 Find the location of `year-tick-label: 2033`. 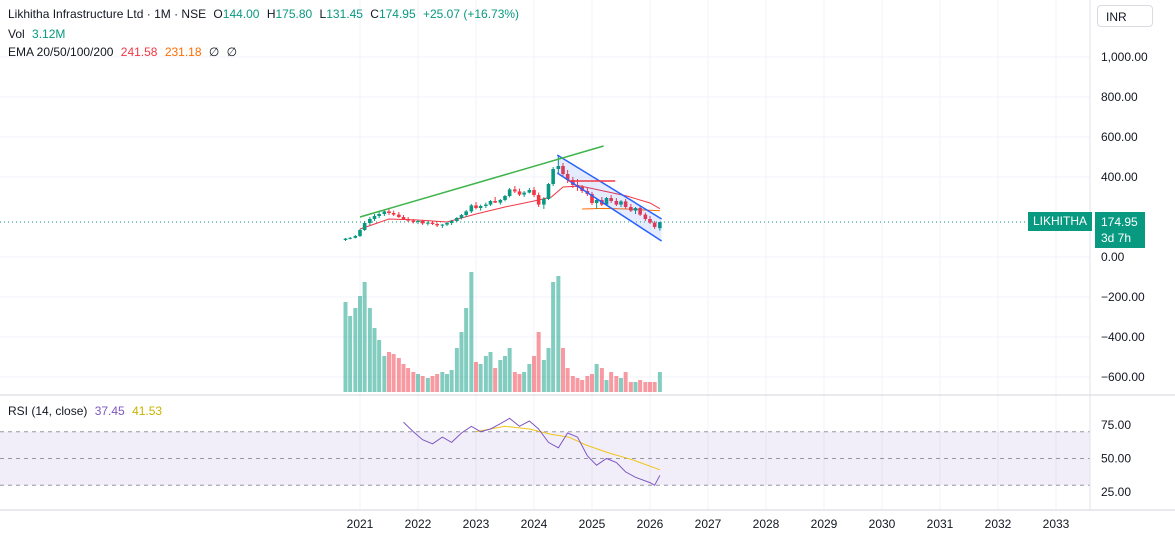

year-tick-label: 2033 is located at coordinates (1056, 524).